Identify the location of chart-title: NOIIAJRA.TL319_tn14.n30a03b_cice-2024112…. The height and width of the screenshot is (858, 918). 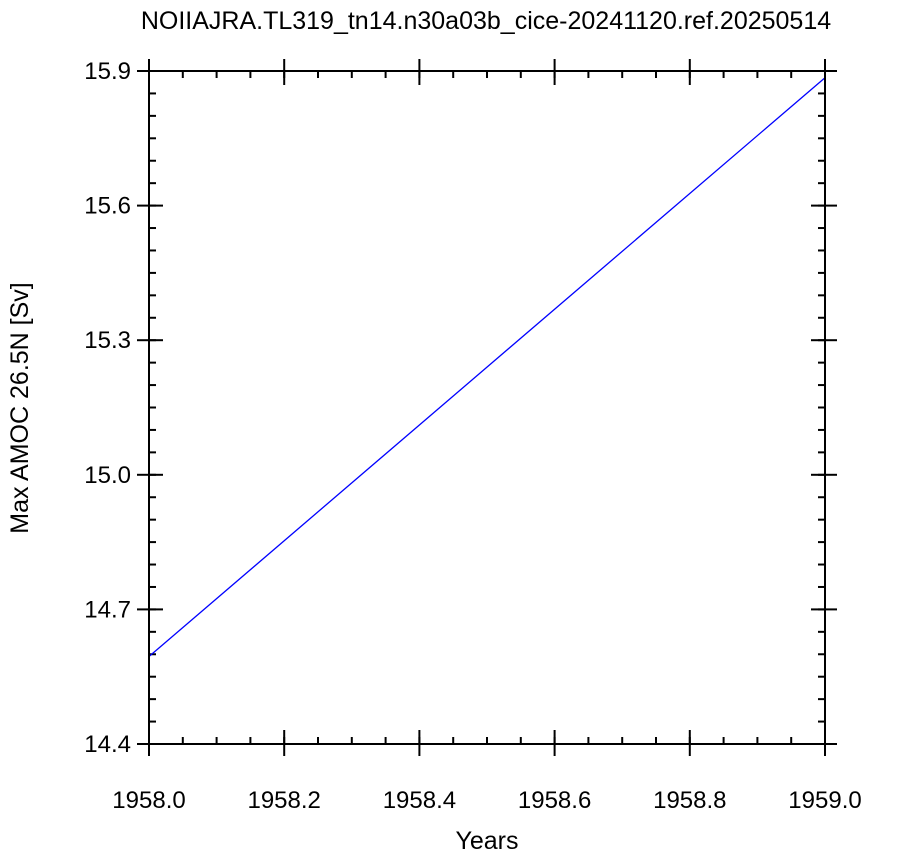
(486, 21).